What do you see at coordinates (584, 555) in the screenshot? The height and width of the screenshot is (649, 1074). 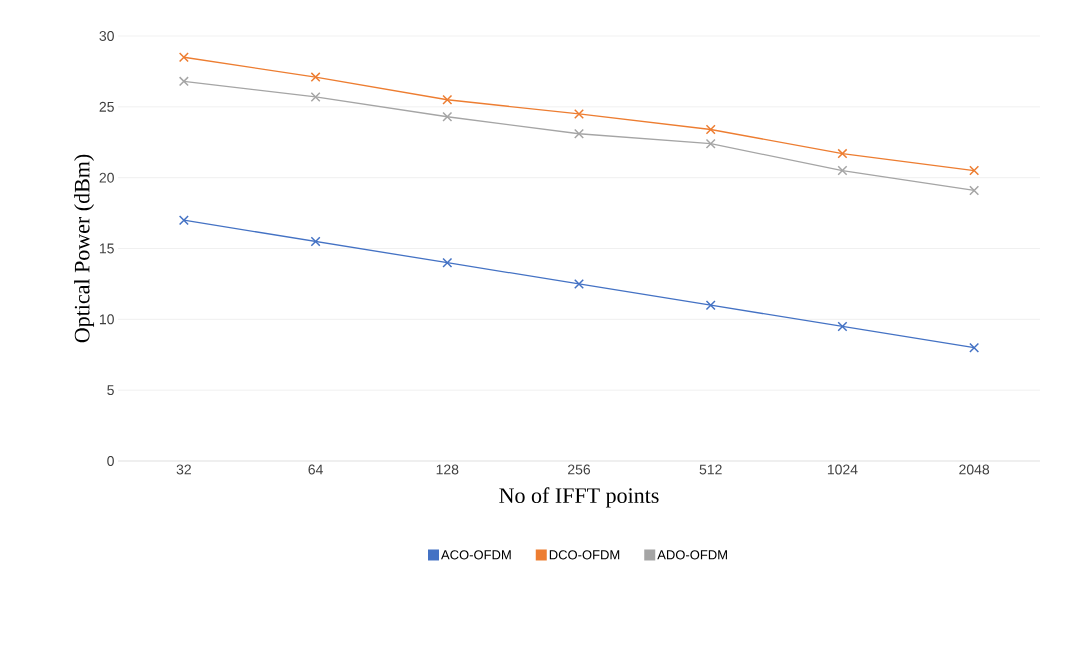 I see `legend-label: DCO-OFDM` at bounding box center [584, 555].